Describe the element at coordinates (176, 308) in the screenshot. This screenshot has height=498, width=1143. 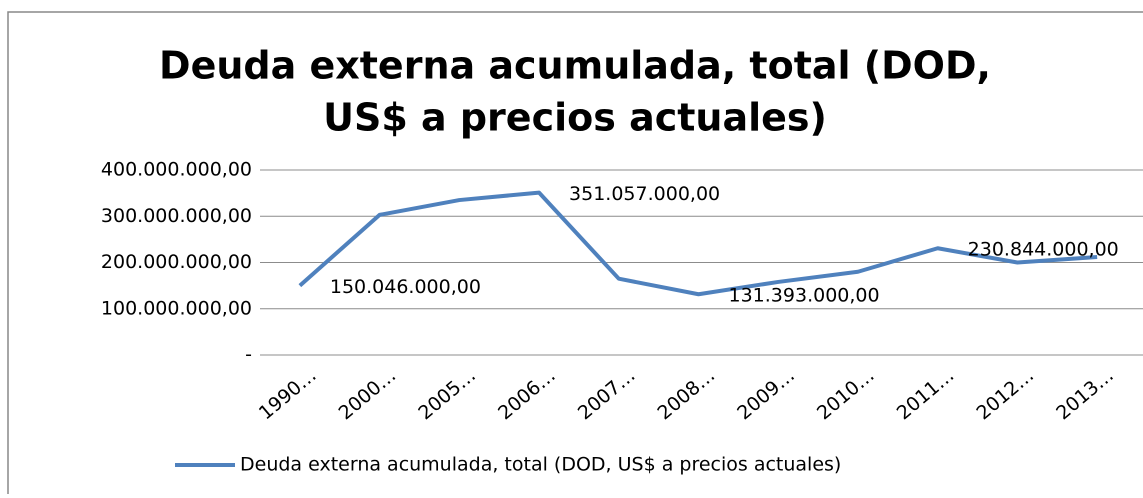
I see `y-tick-label: 100.000.000,00` at that location.